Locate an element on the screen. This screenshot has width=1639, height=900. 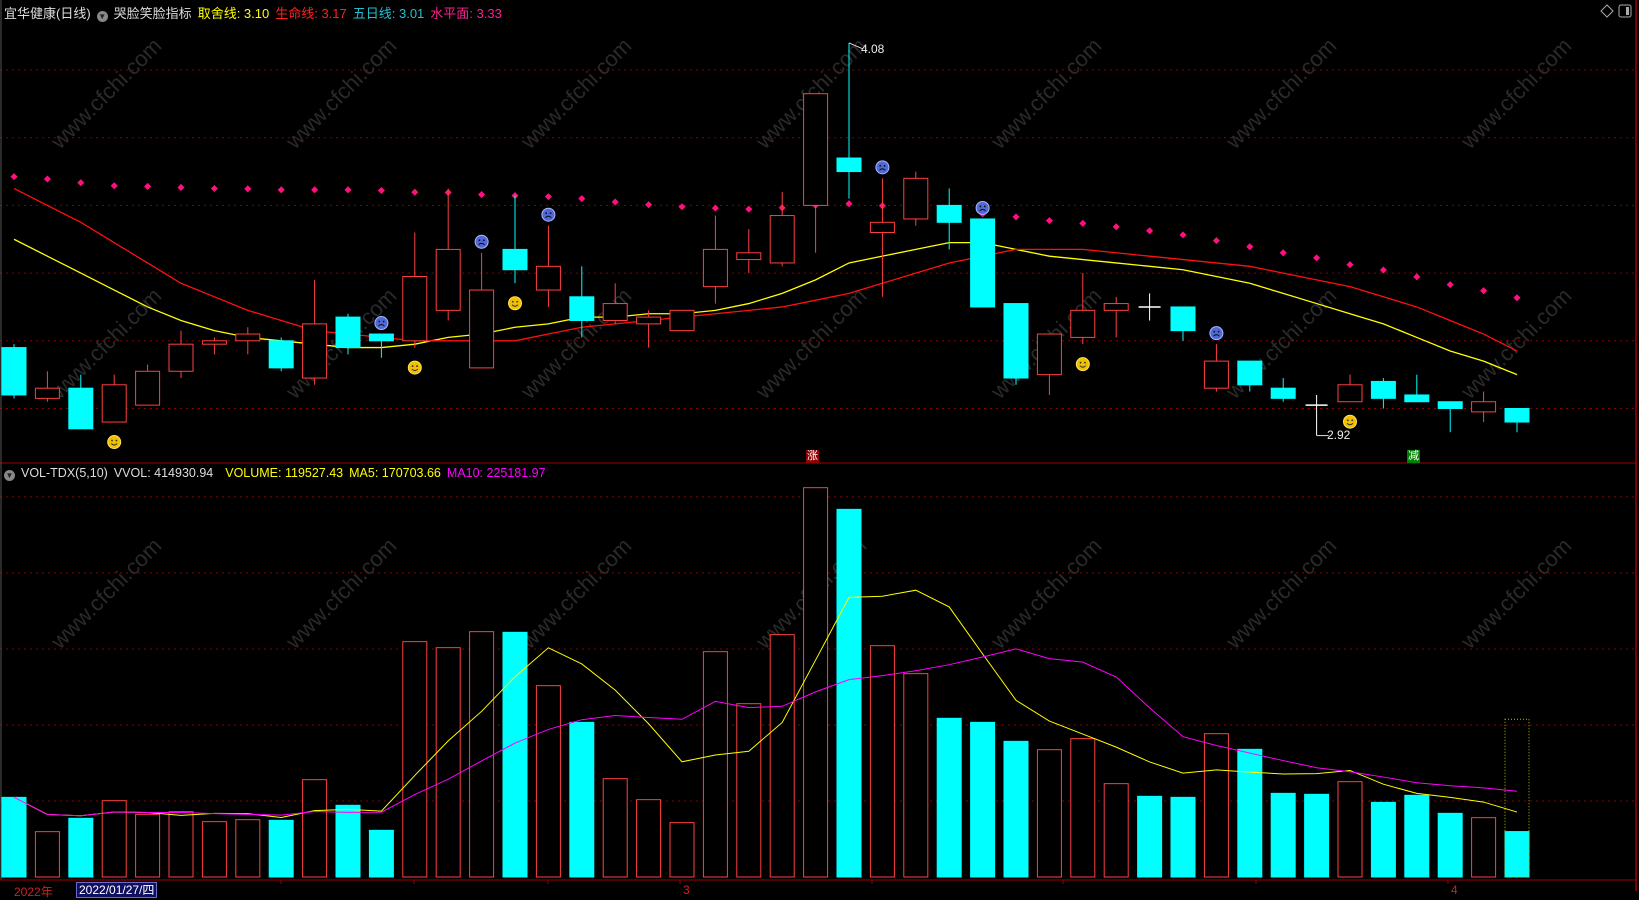
ma10-value: MA10: 225181.97 is located at coordinates (496, 473).